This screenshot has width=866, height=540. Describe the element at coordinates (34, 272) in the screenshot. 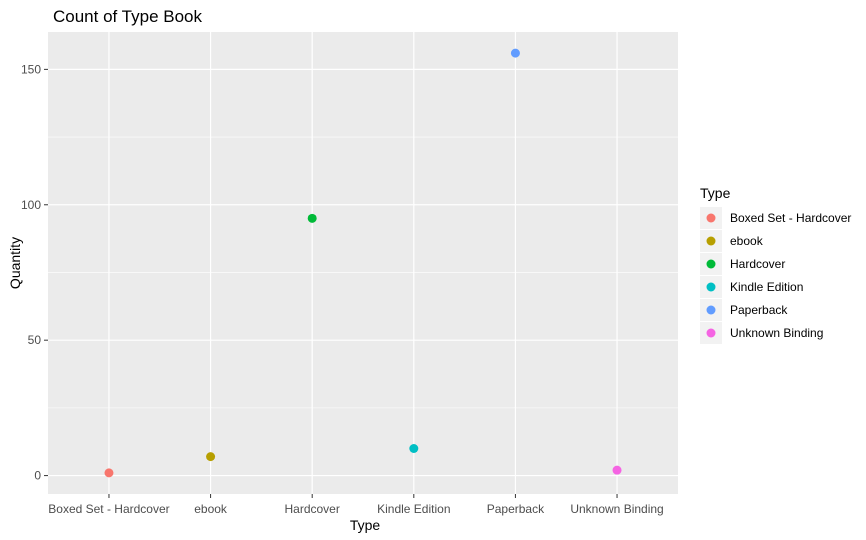

I see `y-axis: 0 50 100 150` at that location.